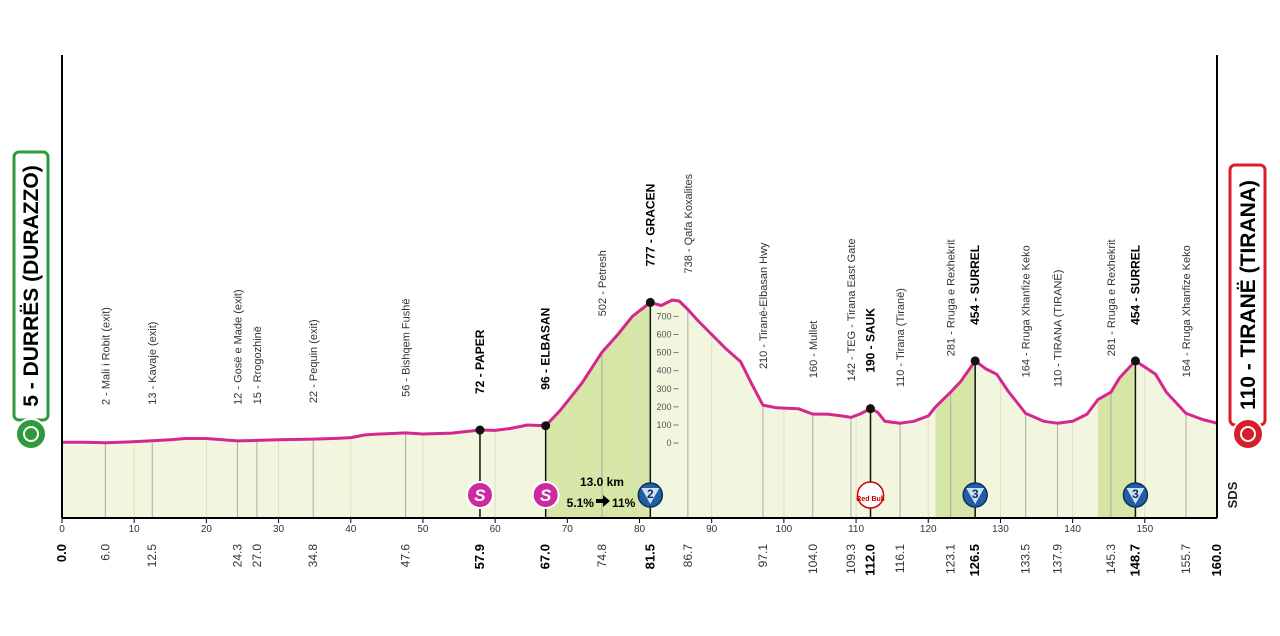 This screenshot has height=636, width=1280. Describe the element at coordinates (951, 559) in the screenshot. I see `km-label: 123.1` at that location.